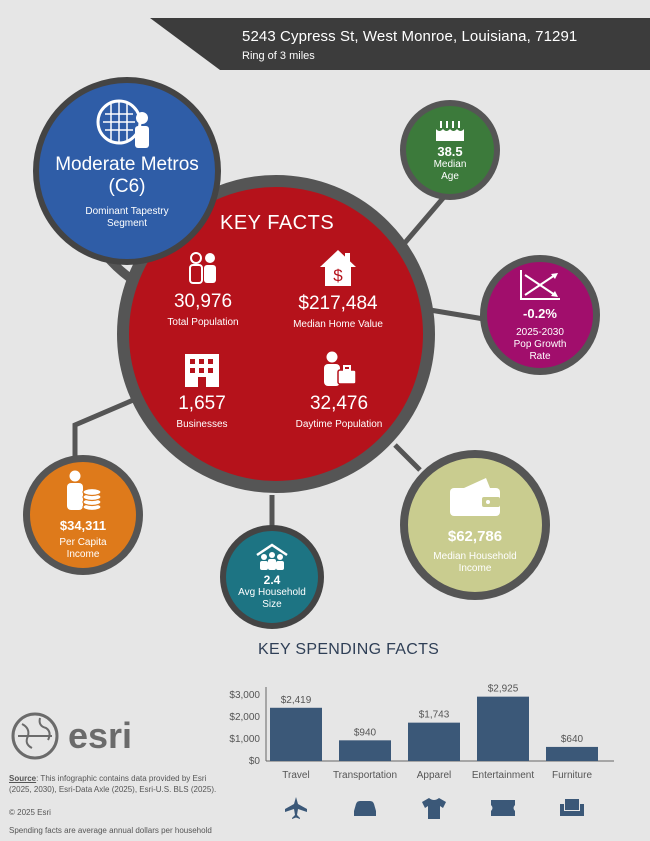  I want to click on per-capita-income-label-line2: Income, so click(83, 554).